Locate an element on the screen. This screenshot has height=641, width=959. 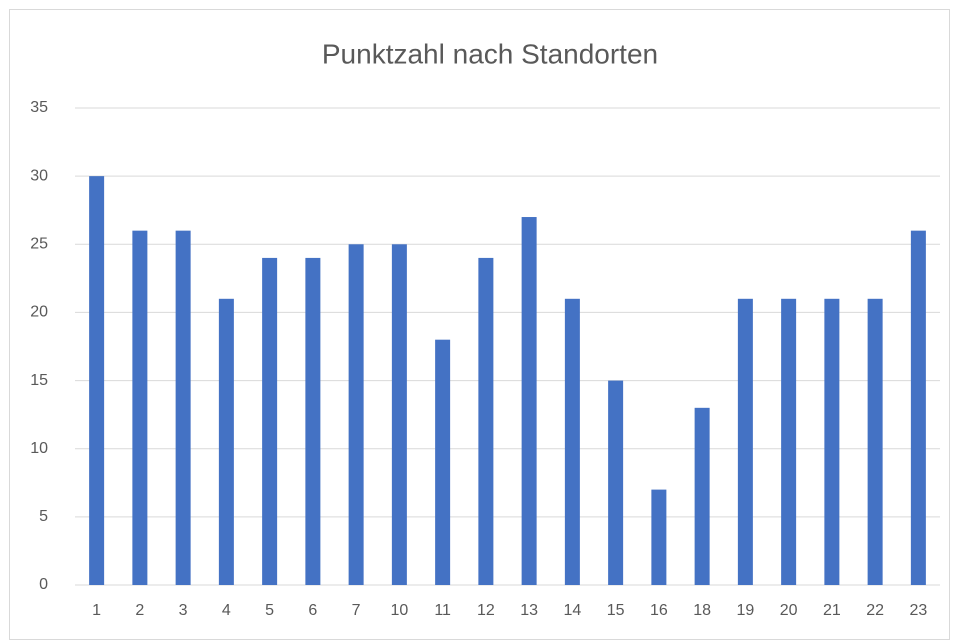
x-tick-label: 10 is located at coordinates (399, 610).